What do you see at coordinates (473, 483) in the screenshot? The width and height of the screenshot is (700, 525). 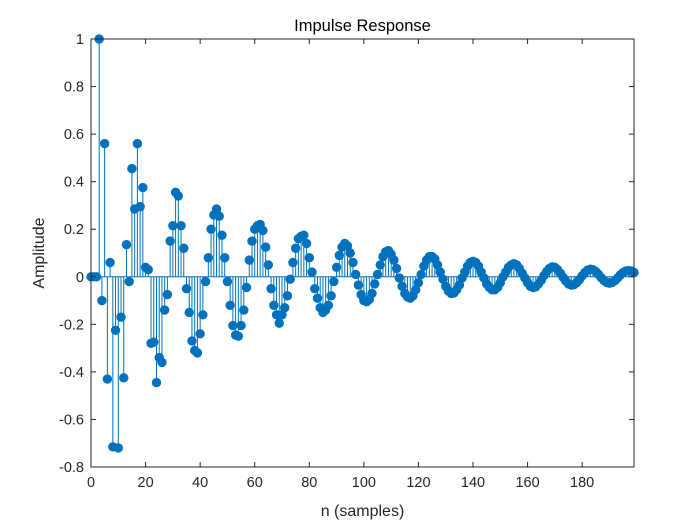 I see `x-tick-label: 140` at bounding box center [473, 483].